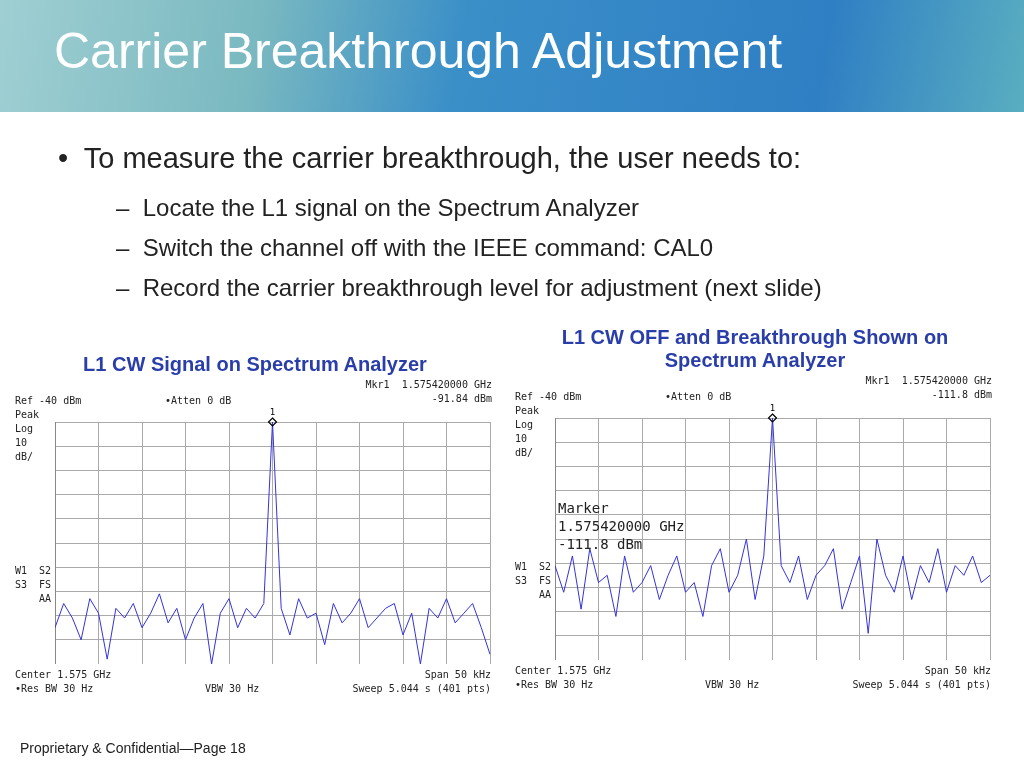  What do you see at coordinates (430, 158) in the screenshot?
I see `text: • To measure the carrier breakthrough, the user needs to:` at bounding box center [430, 158].